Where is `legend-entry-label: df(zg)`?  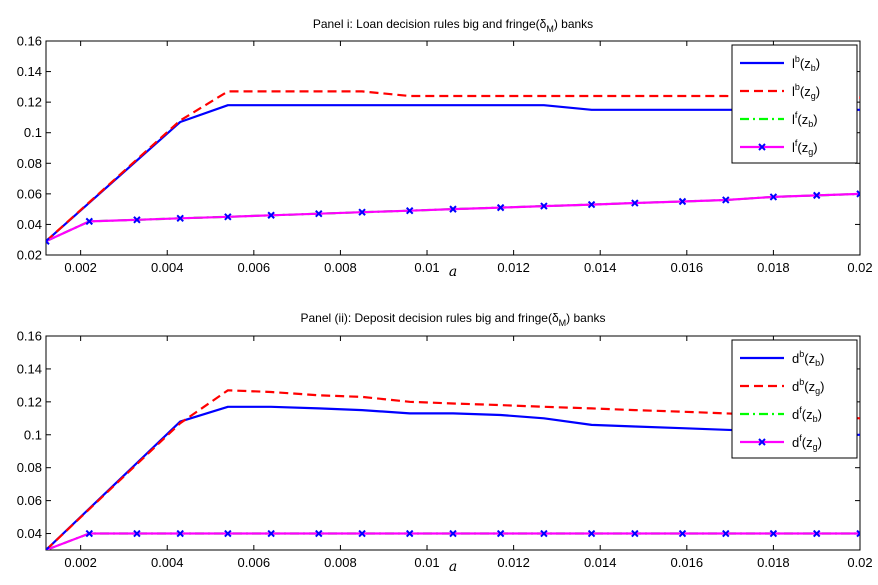
legend-entry-label: df(zg) is located at coordinates (807, 442).